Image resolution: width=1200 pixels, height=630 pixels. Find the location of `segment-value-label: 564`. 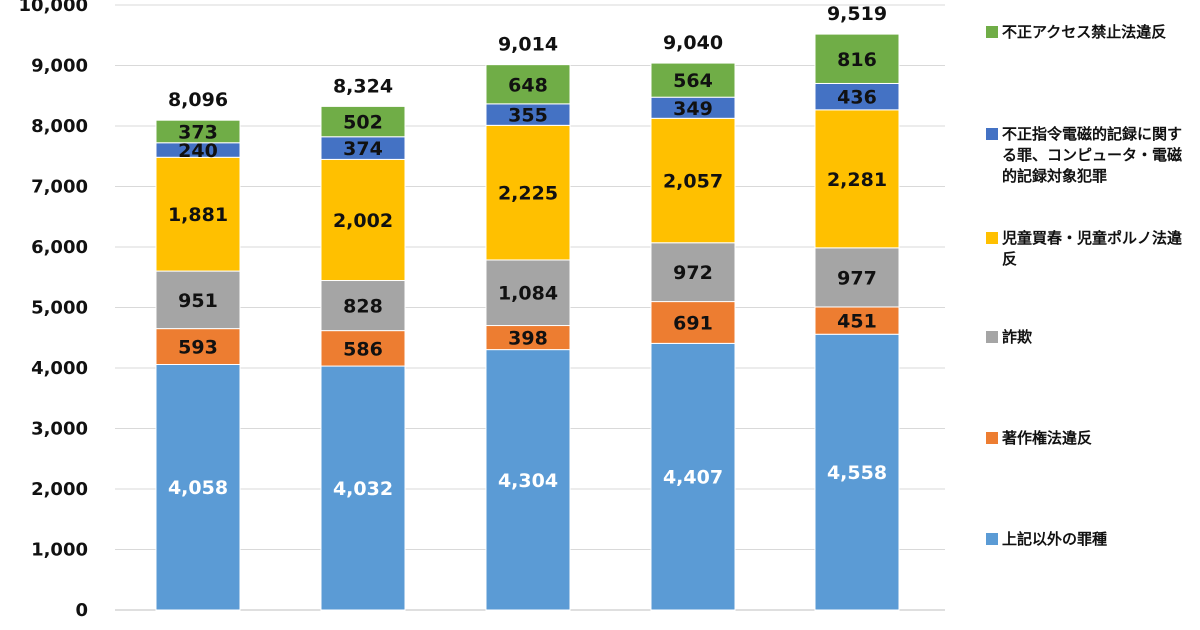

segment-value-label: 564 is located at coordinates (693, 81).